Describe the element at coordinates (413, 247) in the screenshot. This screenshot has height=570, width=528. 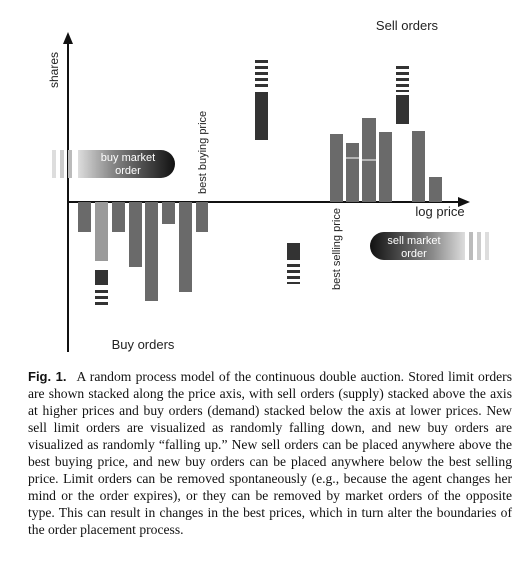
I see `sell-market-order-label: sell market order` at that location.